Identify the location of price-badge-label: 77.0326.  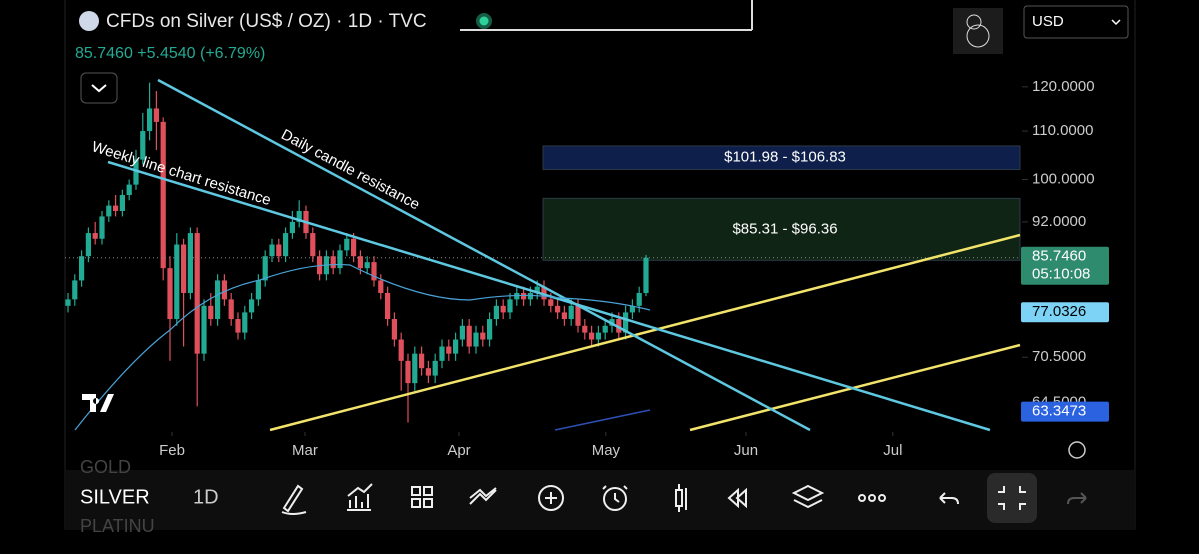
(1059, 311).